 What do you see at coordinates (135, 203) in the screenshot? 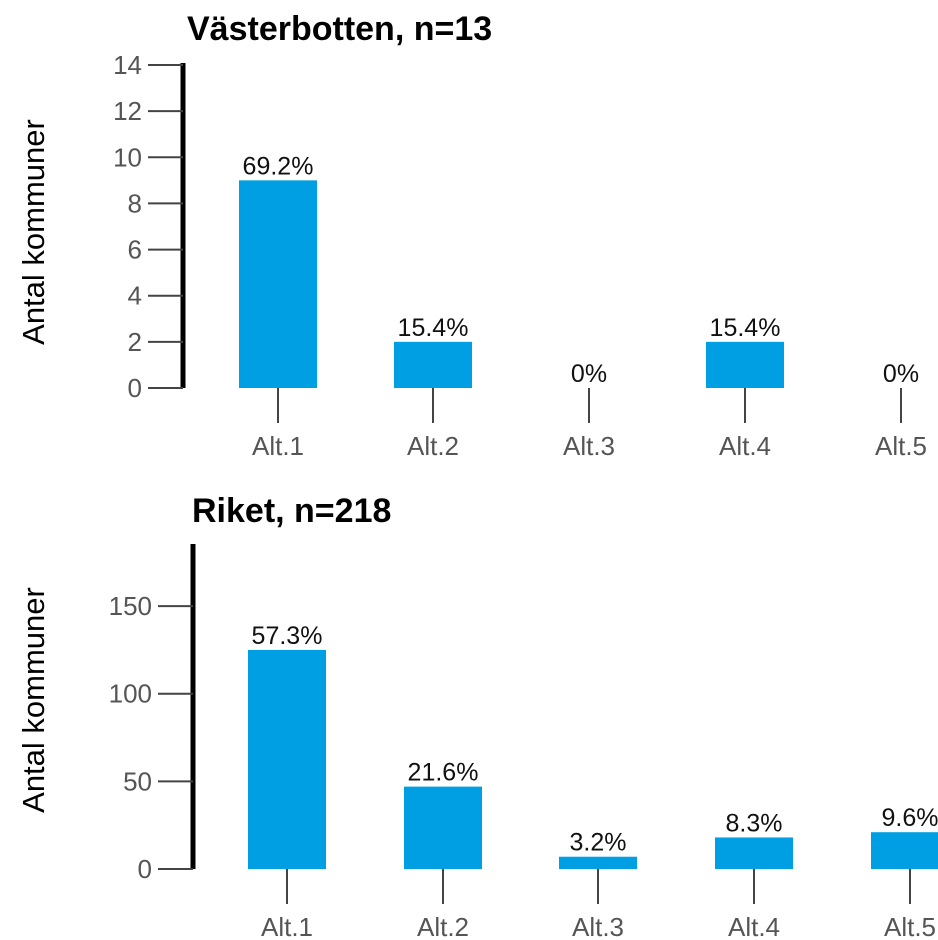
I see `y-tick-label: 8` at bounding box center [135, 203].